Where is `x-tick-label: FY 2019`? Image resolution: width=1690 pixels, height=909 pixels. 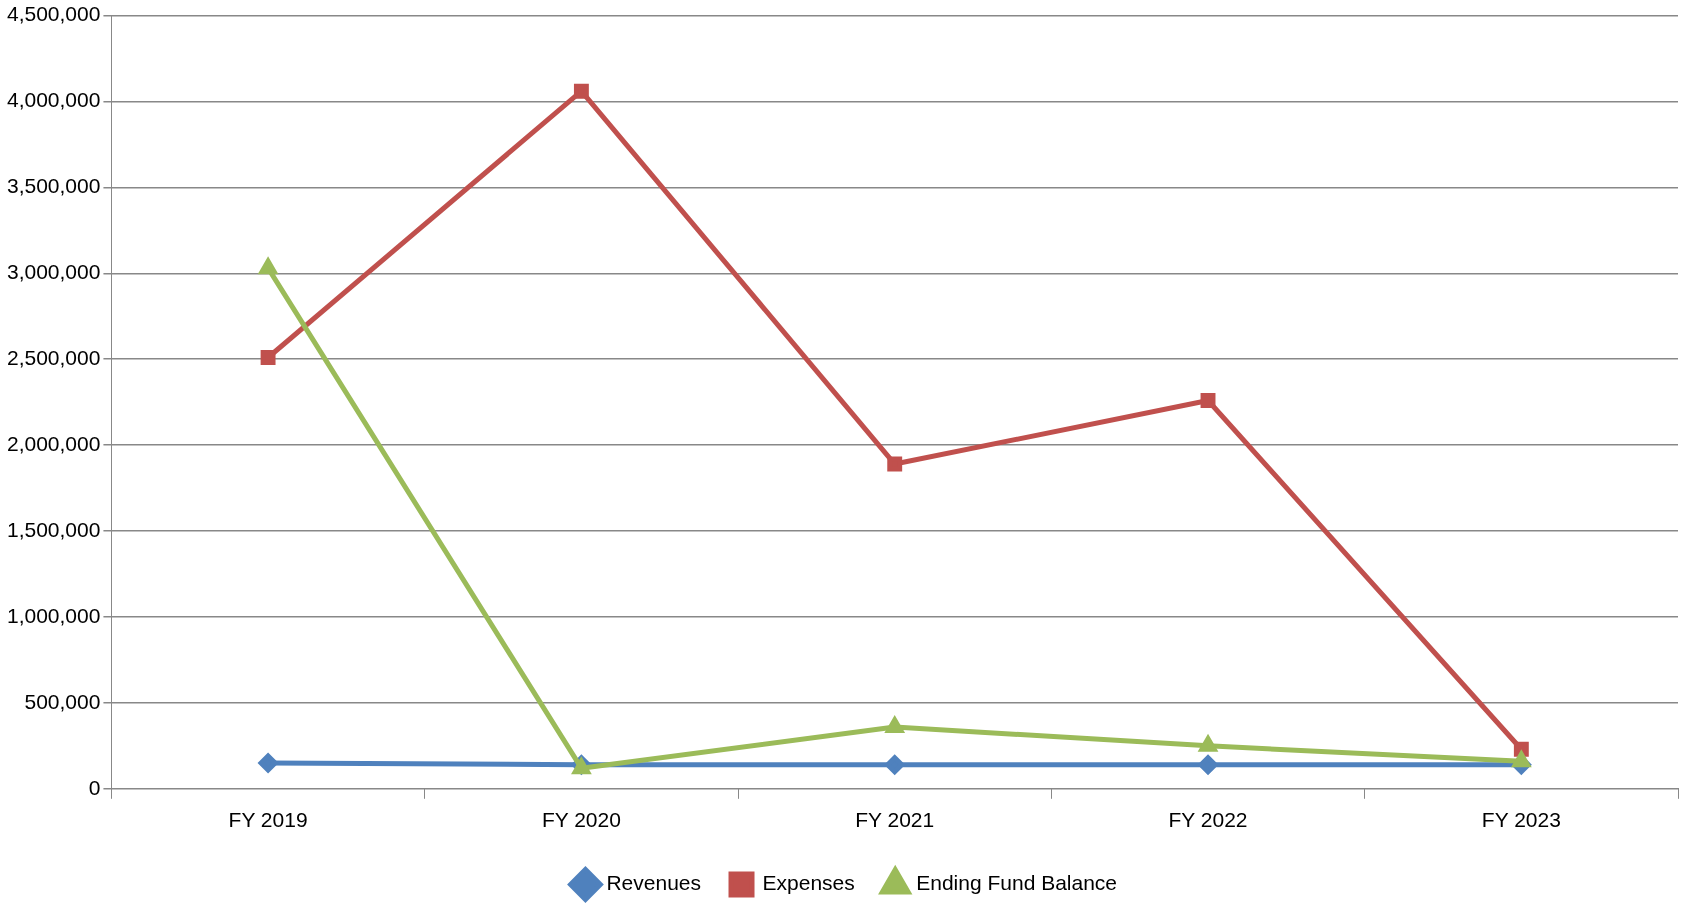 x-tick-label: FY 2019 is located at coordinates (268, 820).